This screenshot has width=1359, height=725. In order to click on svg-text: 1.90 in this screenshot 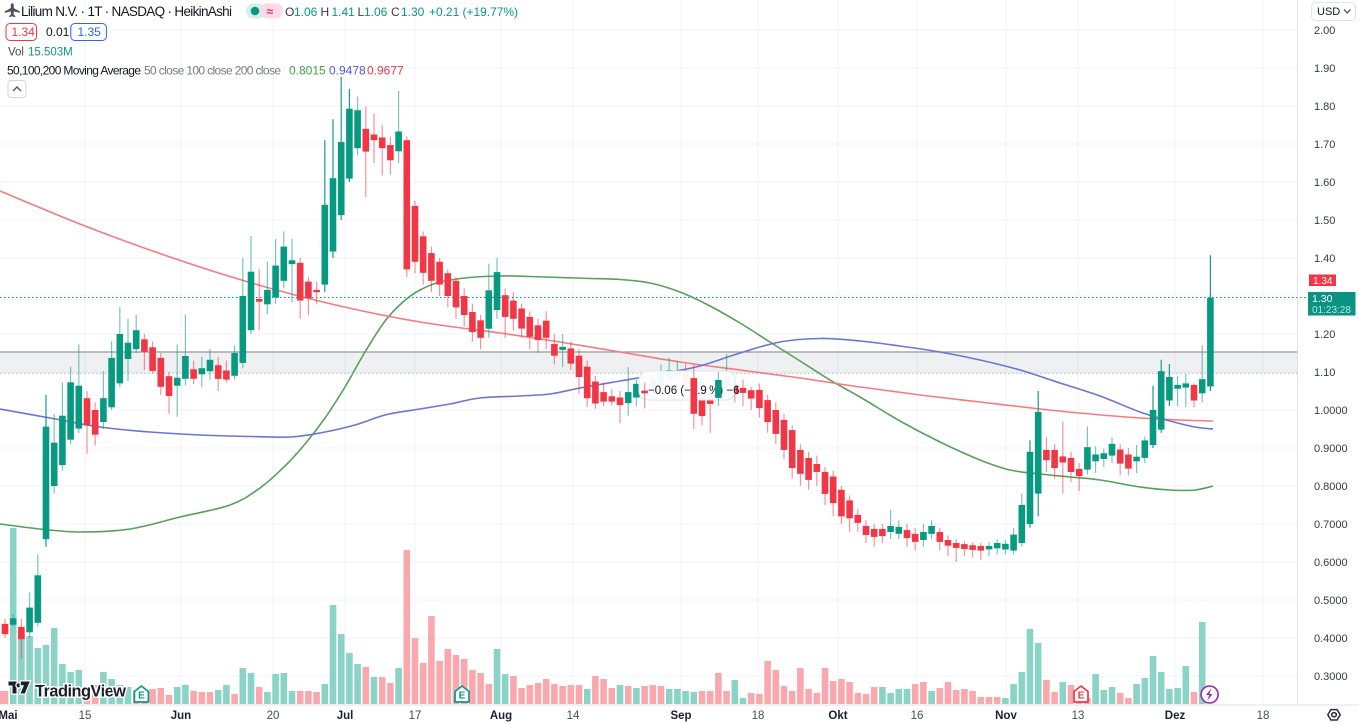, I will do `click(1324, 69)`.